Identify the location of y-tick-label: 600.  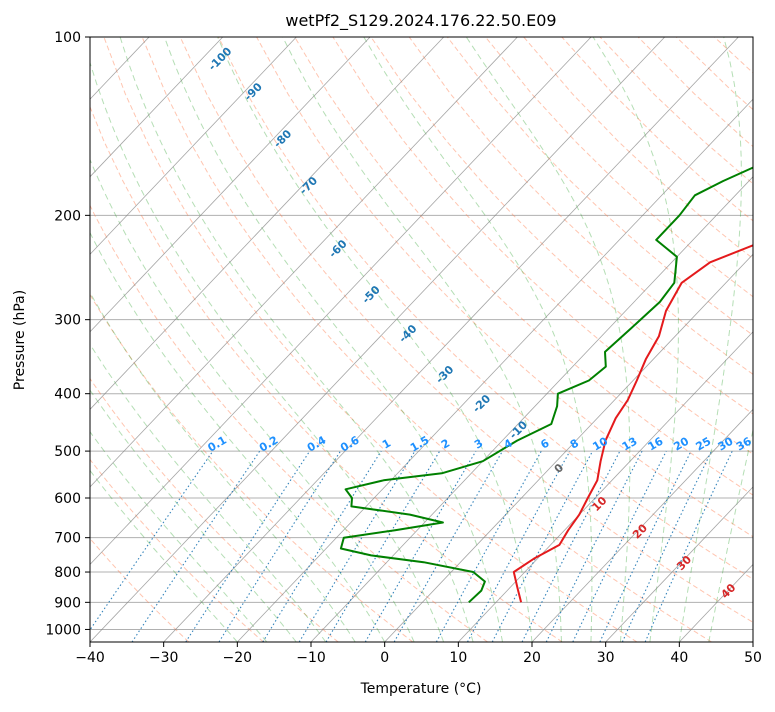
(67, 499).